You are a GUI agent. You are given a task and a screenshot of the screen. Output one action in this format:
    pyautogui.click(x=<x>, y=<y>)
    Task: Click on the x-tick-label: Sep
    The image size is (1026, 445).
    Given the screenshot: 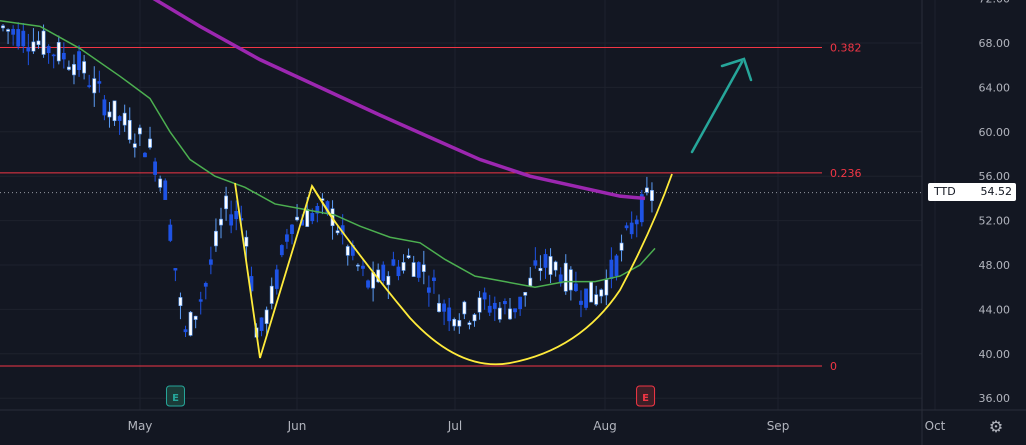 What is the action you would take?
    pyautogui.click(x=778, y=426)
    